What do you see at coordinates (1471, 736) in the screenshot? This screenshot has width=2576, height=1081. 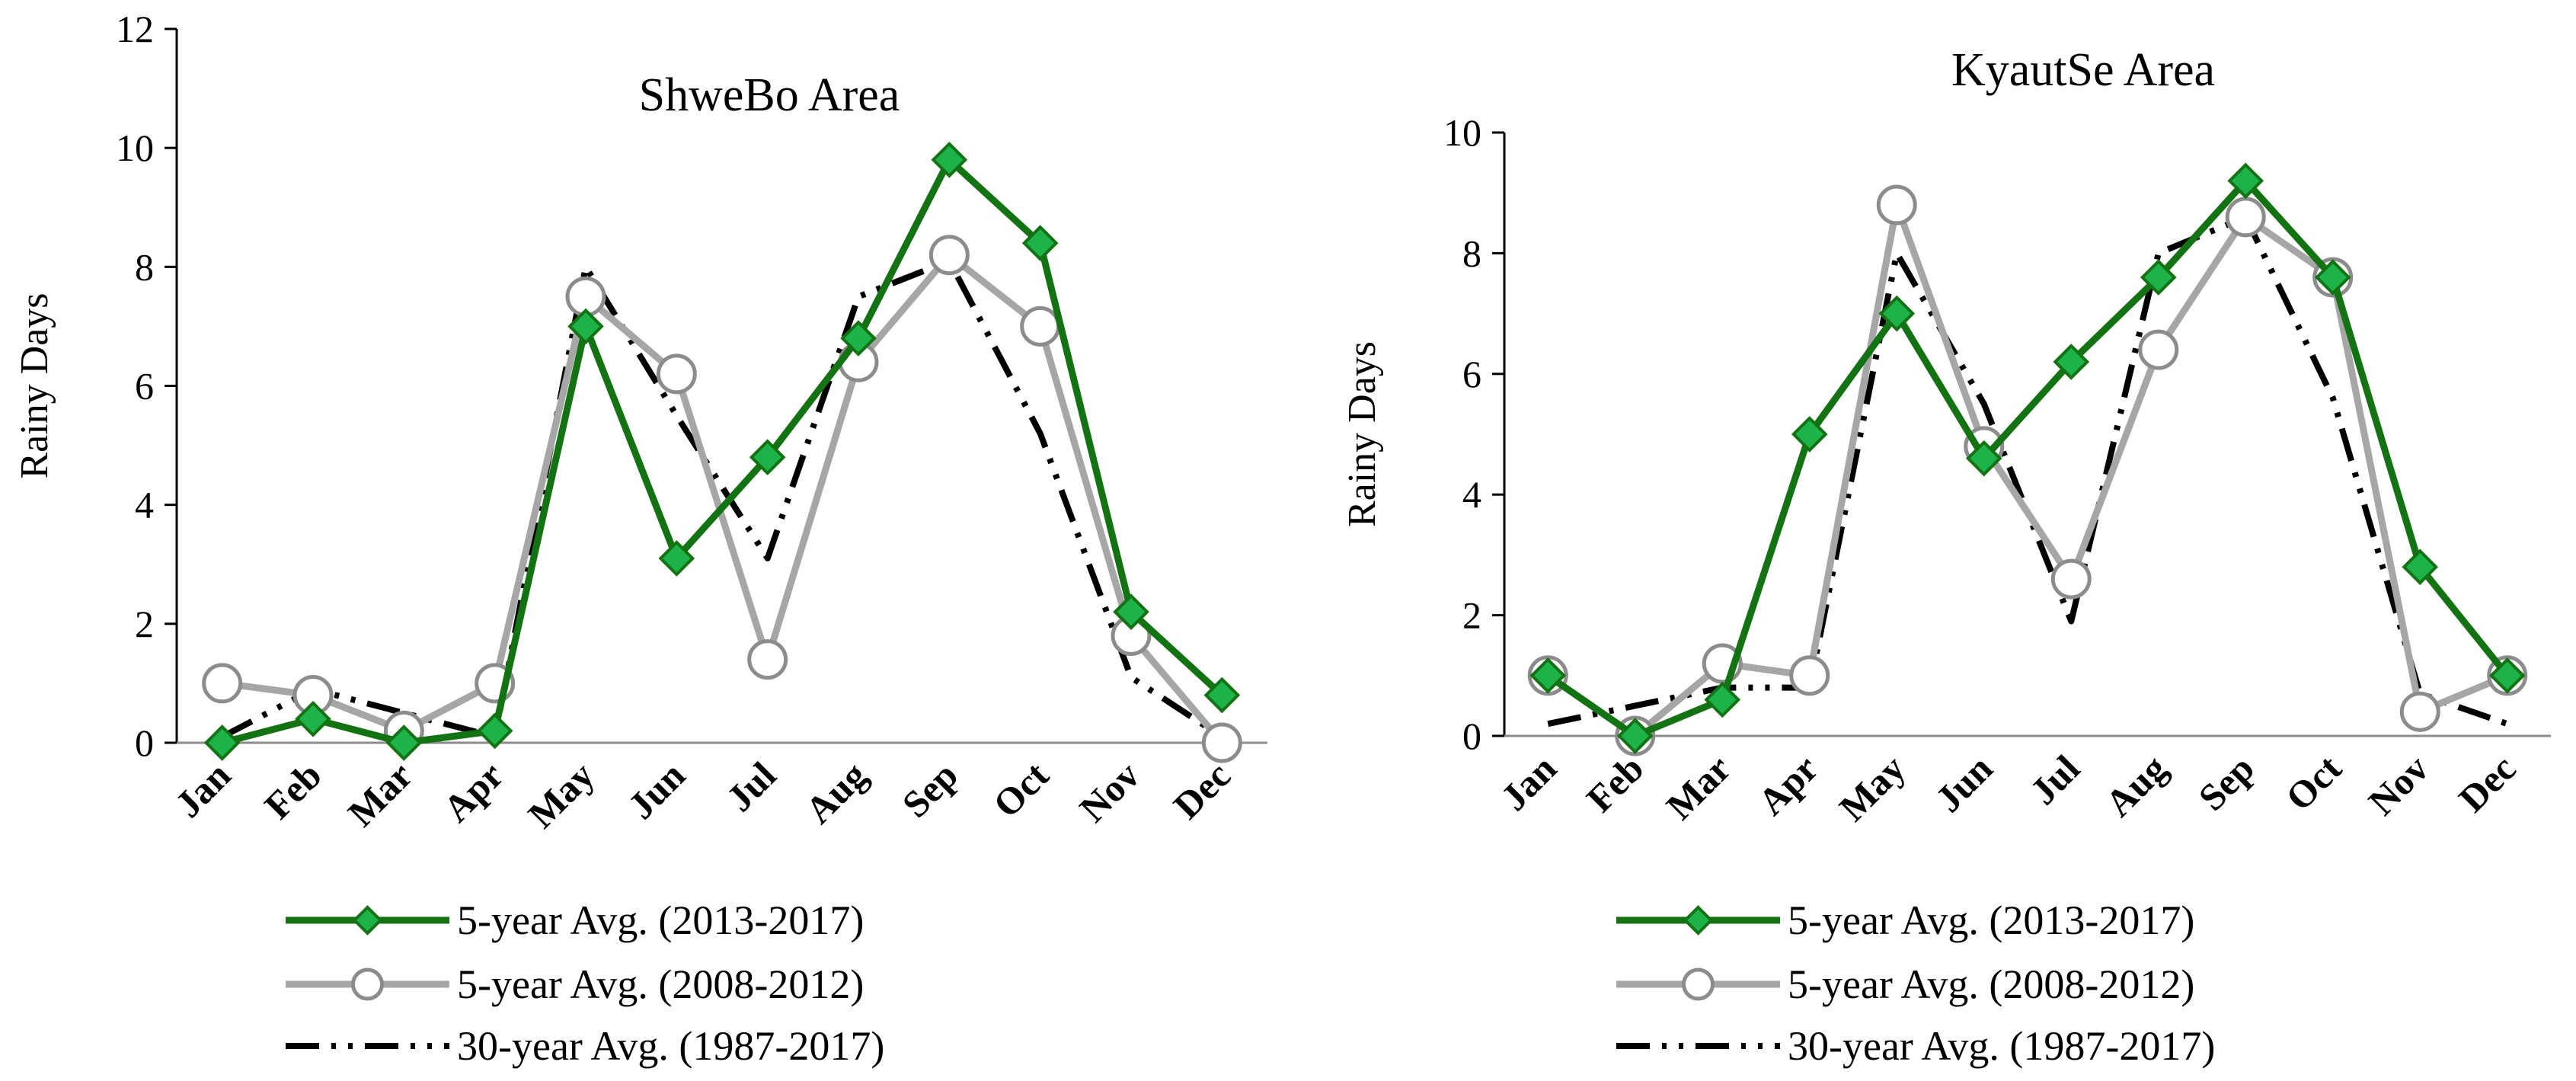 I see `chart-2-y-tick-label-0: 0` at bounding box center [1471, 736].